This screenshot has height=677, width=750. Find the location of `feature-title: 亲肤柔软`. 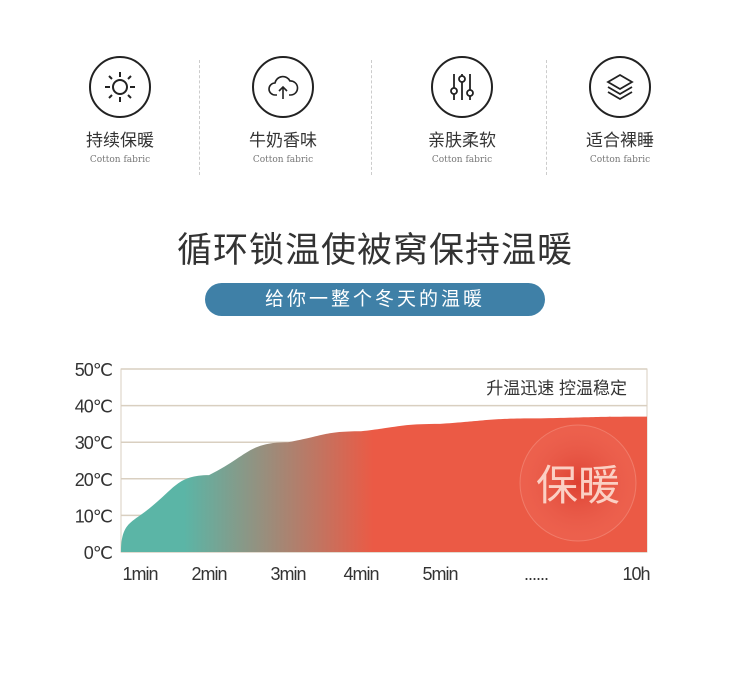

feature-title: 亲肤柔软 is located at coordinates (462, 141).